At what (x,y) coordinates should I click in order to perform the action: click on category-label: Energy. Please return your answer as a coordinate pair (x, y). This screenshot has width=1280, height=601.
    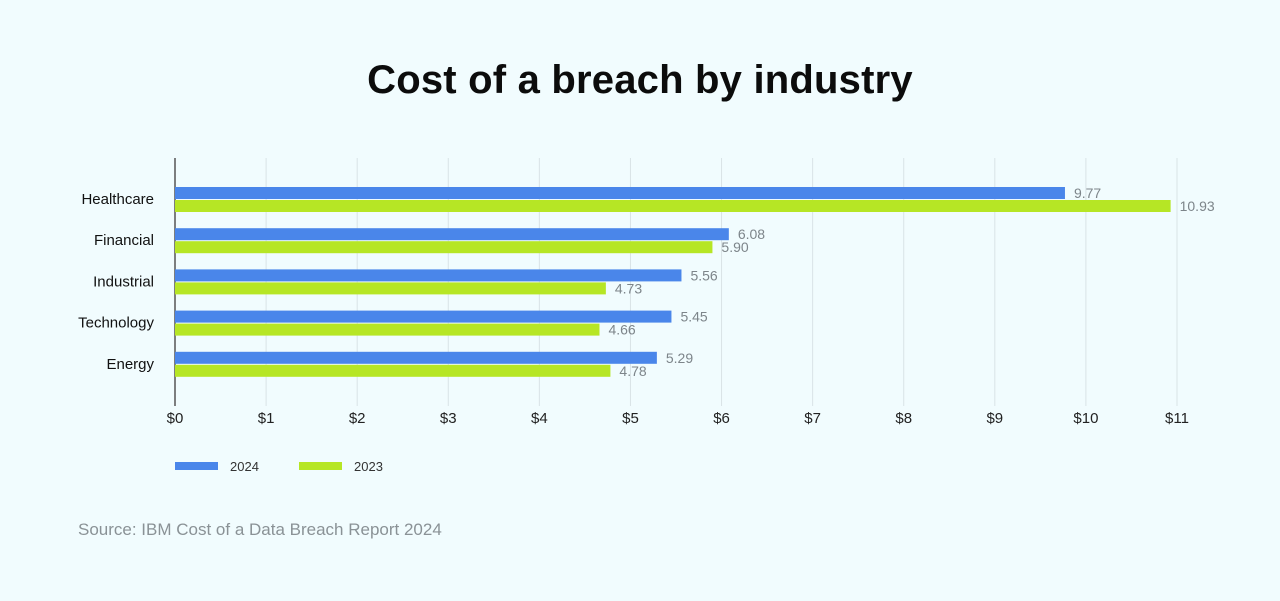
    Looking at the image, I should click on (130, 364).